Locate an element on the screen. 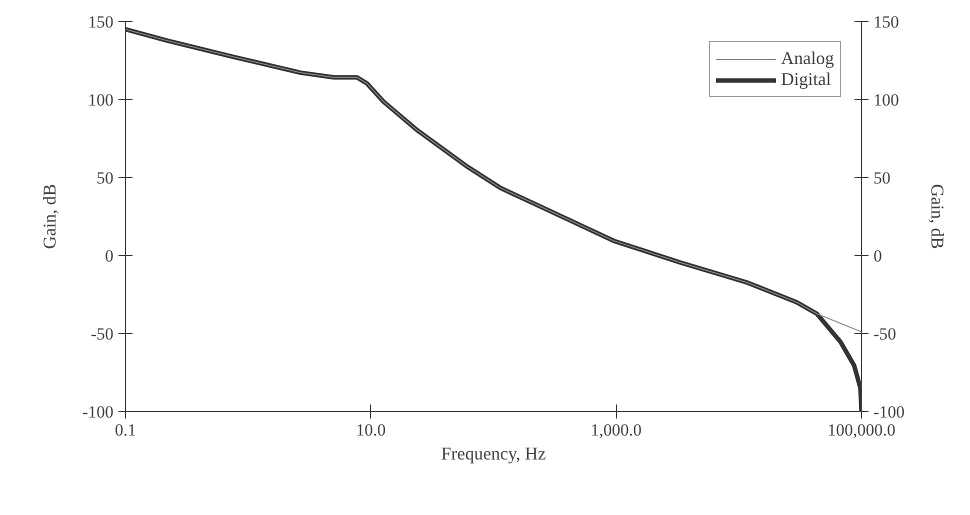 The height and width of the screenshot is (515, 970). y2-tick-label: 100 is located at coordinates (886, 100).